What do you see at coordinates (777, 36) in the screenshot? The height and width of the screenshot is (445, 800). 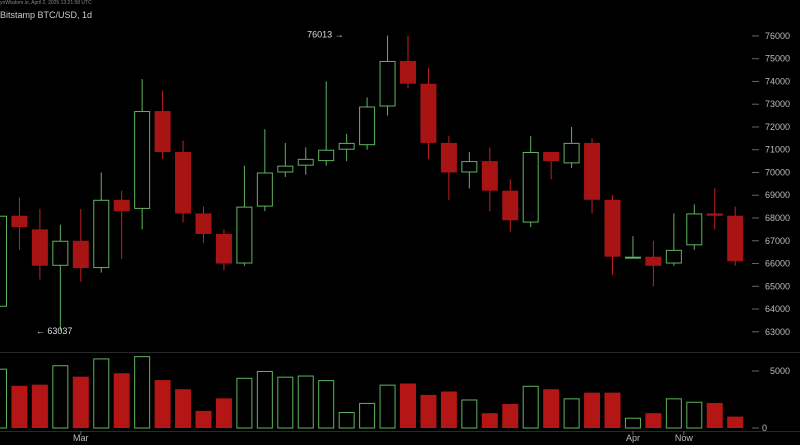 I see `price-tick-label: 76000` at bounding box center [777, 36].